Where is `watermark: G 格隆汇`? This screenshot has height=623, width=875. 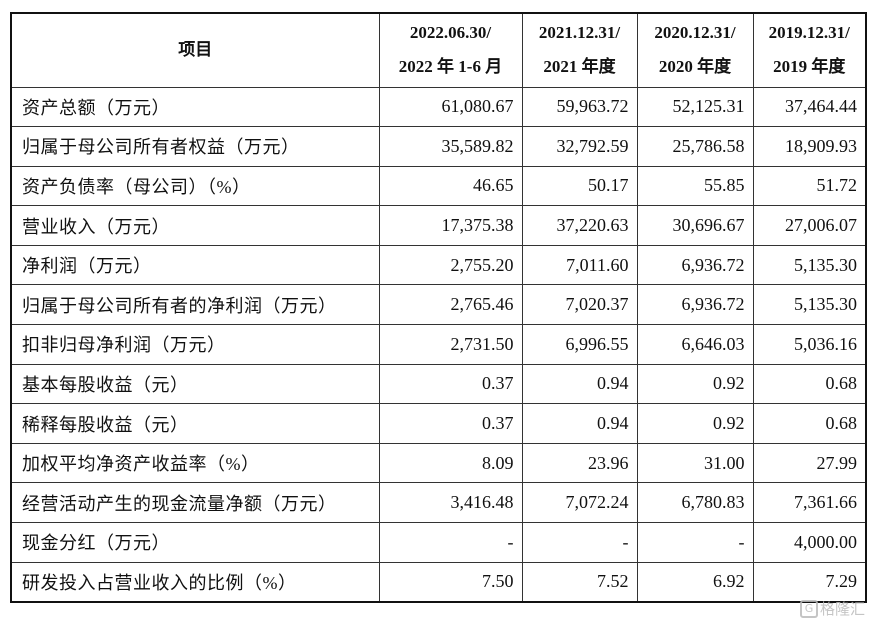 watermark: G 格隆汇 is located at coordinates (832, 608).